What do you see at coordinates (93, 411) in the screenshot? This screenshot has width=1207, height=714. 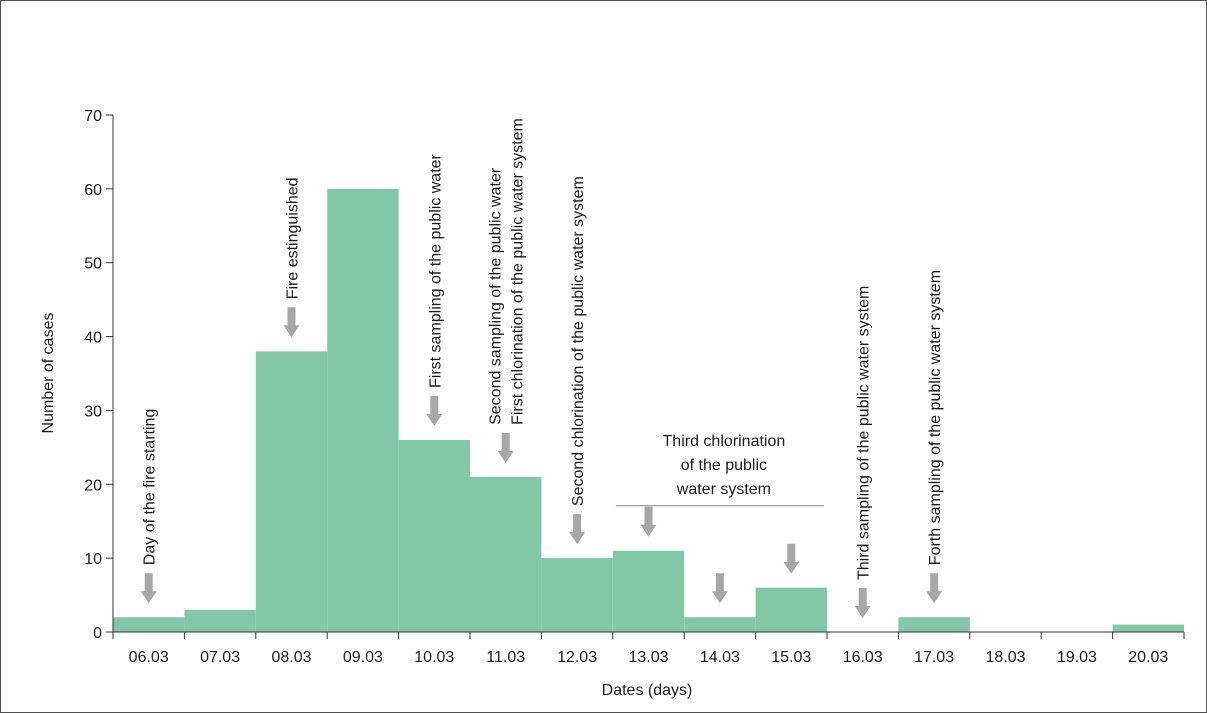 I see `y-tick-label-30: 30` at bounding box center [93, 411].